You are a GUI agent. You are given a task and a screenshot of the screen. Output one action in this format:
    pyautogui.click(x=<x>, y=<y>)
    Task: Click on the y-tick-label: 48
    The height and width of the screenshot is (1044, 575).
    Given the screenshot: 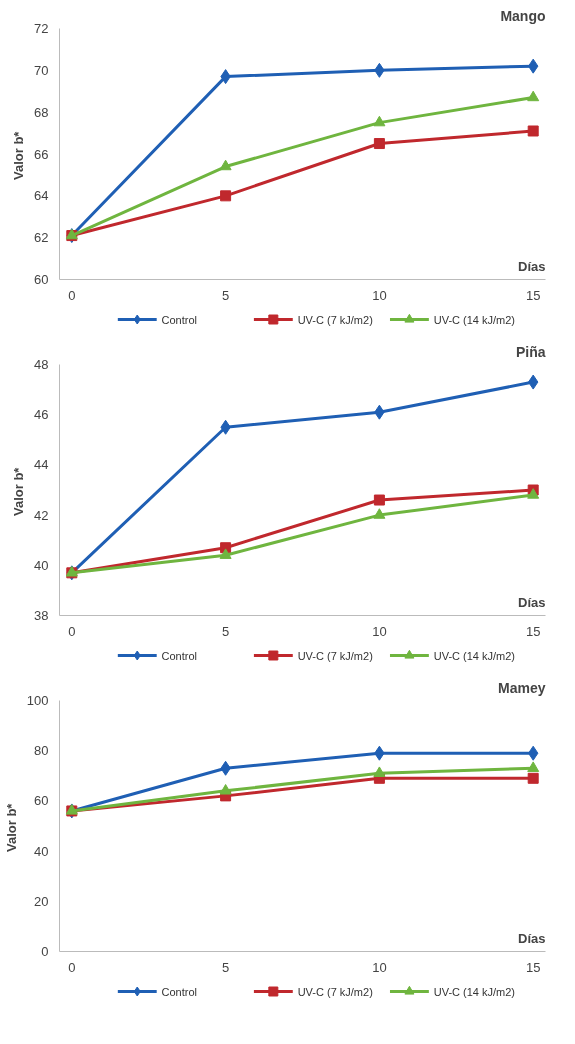 What is the action you would take?
    pyautogui.click(x=41, y=364)
    